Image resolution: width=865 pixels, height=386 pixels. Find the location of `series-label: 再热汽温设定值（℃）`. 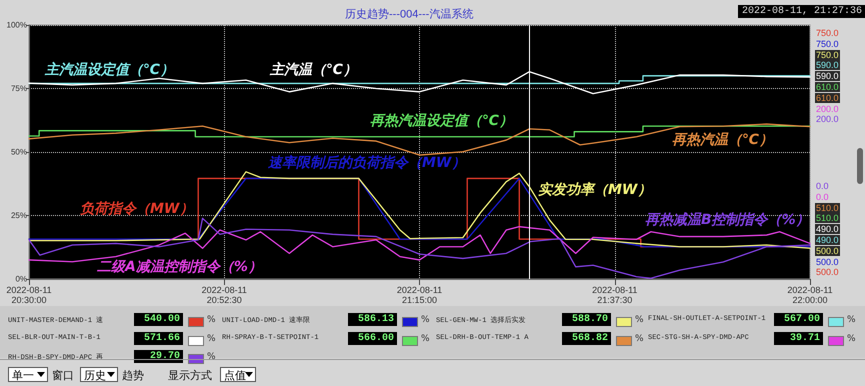

series-label: 再热汽温设定值（℃） is located at coordinates (441, 121).